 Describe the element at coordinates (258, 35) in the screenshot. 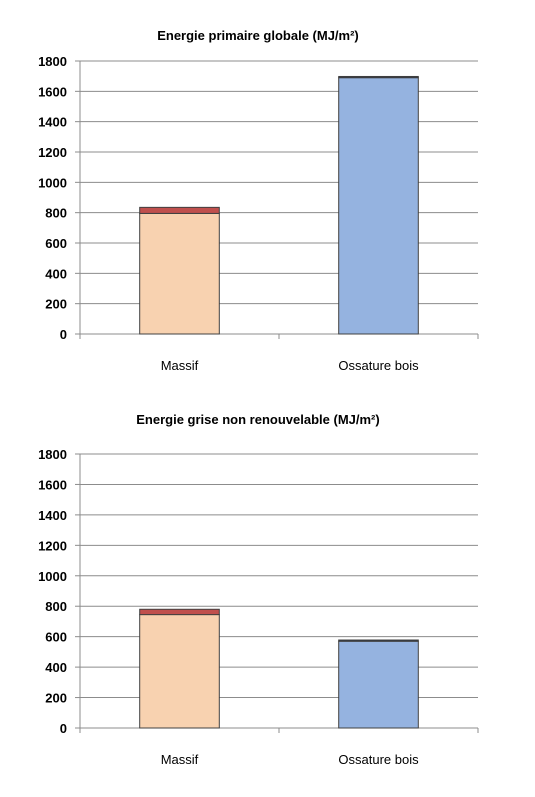

I see `chart-title: Energie primaire globale (MJ/m²)` at that location.